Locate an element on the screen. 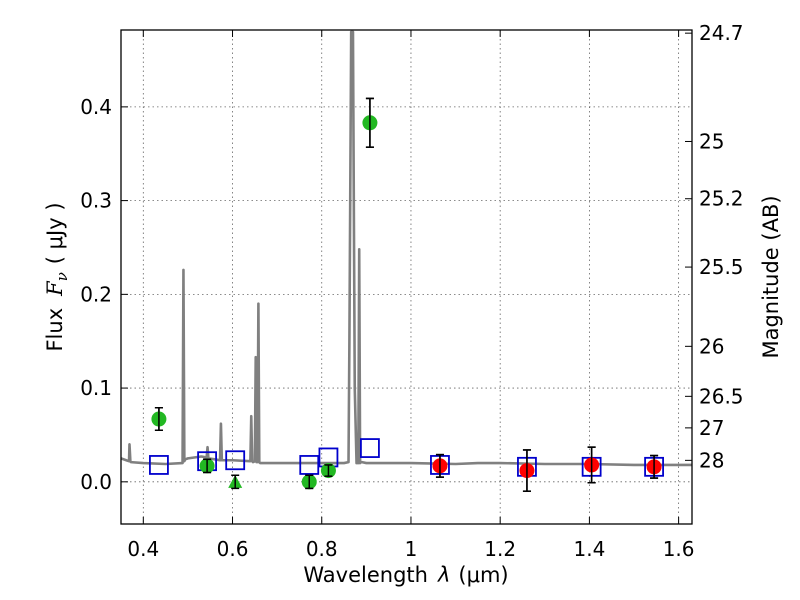  y-tick-label: 0.0 is located at coordinates (96, 482).